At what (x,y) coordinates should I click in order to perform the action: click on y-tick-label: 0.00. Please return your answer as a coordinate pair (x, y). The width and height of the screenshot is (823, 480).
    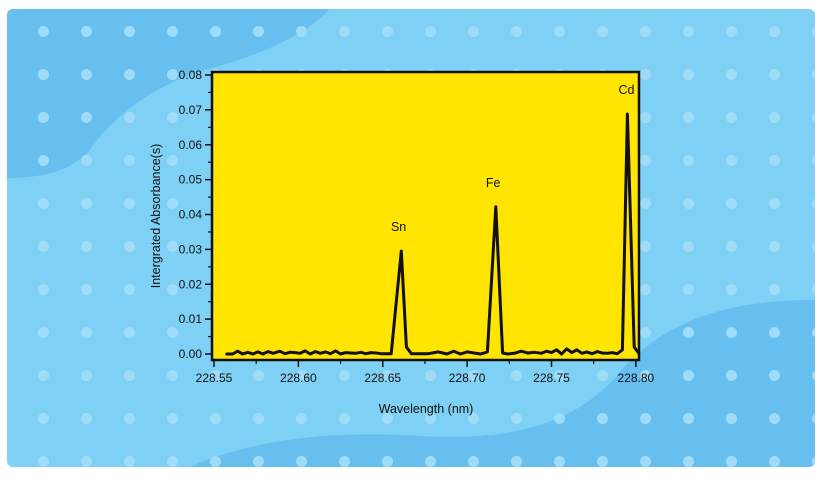
    Looking at the image, I should click on (191, 354).